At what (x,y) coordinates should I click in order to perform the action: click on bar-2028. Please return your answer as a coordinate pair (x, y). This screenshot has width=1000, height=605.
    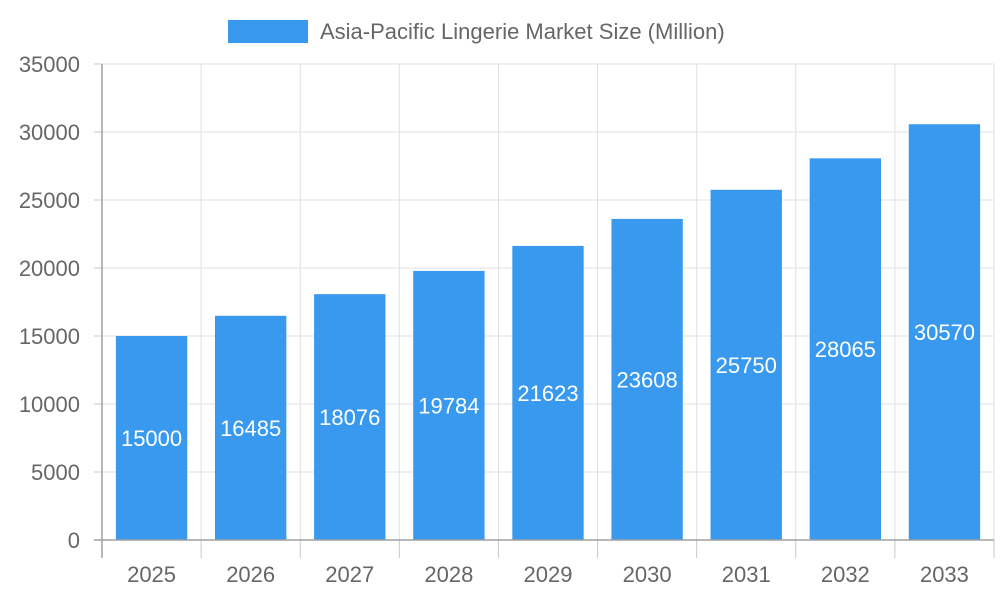
    Looking at the image, I should click on (449, 405).